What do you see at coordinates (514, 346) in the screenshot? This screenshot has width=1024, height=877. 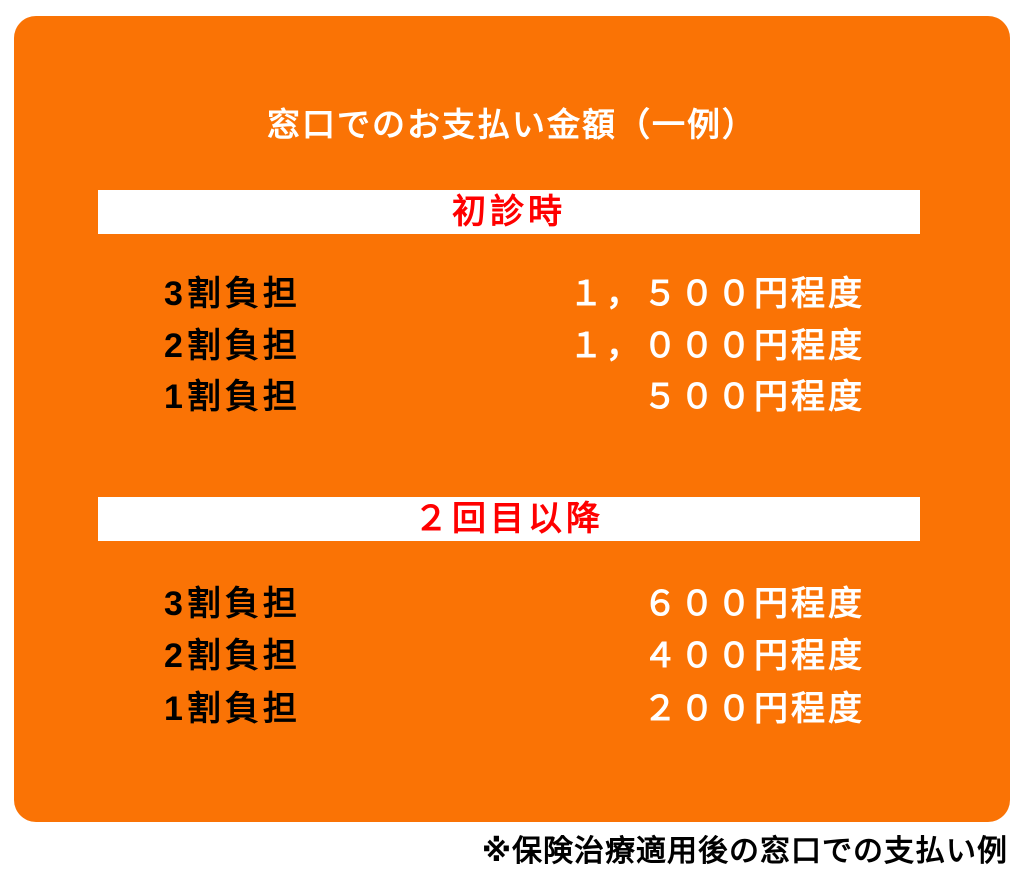 I see `fee-row: 2割負担 １，０００円程度` at bounding box center [514, 346].